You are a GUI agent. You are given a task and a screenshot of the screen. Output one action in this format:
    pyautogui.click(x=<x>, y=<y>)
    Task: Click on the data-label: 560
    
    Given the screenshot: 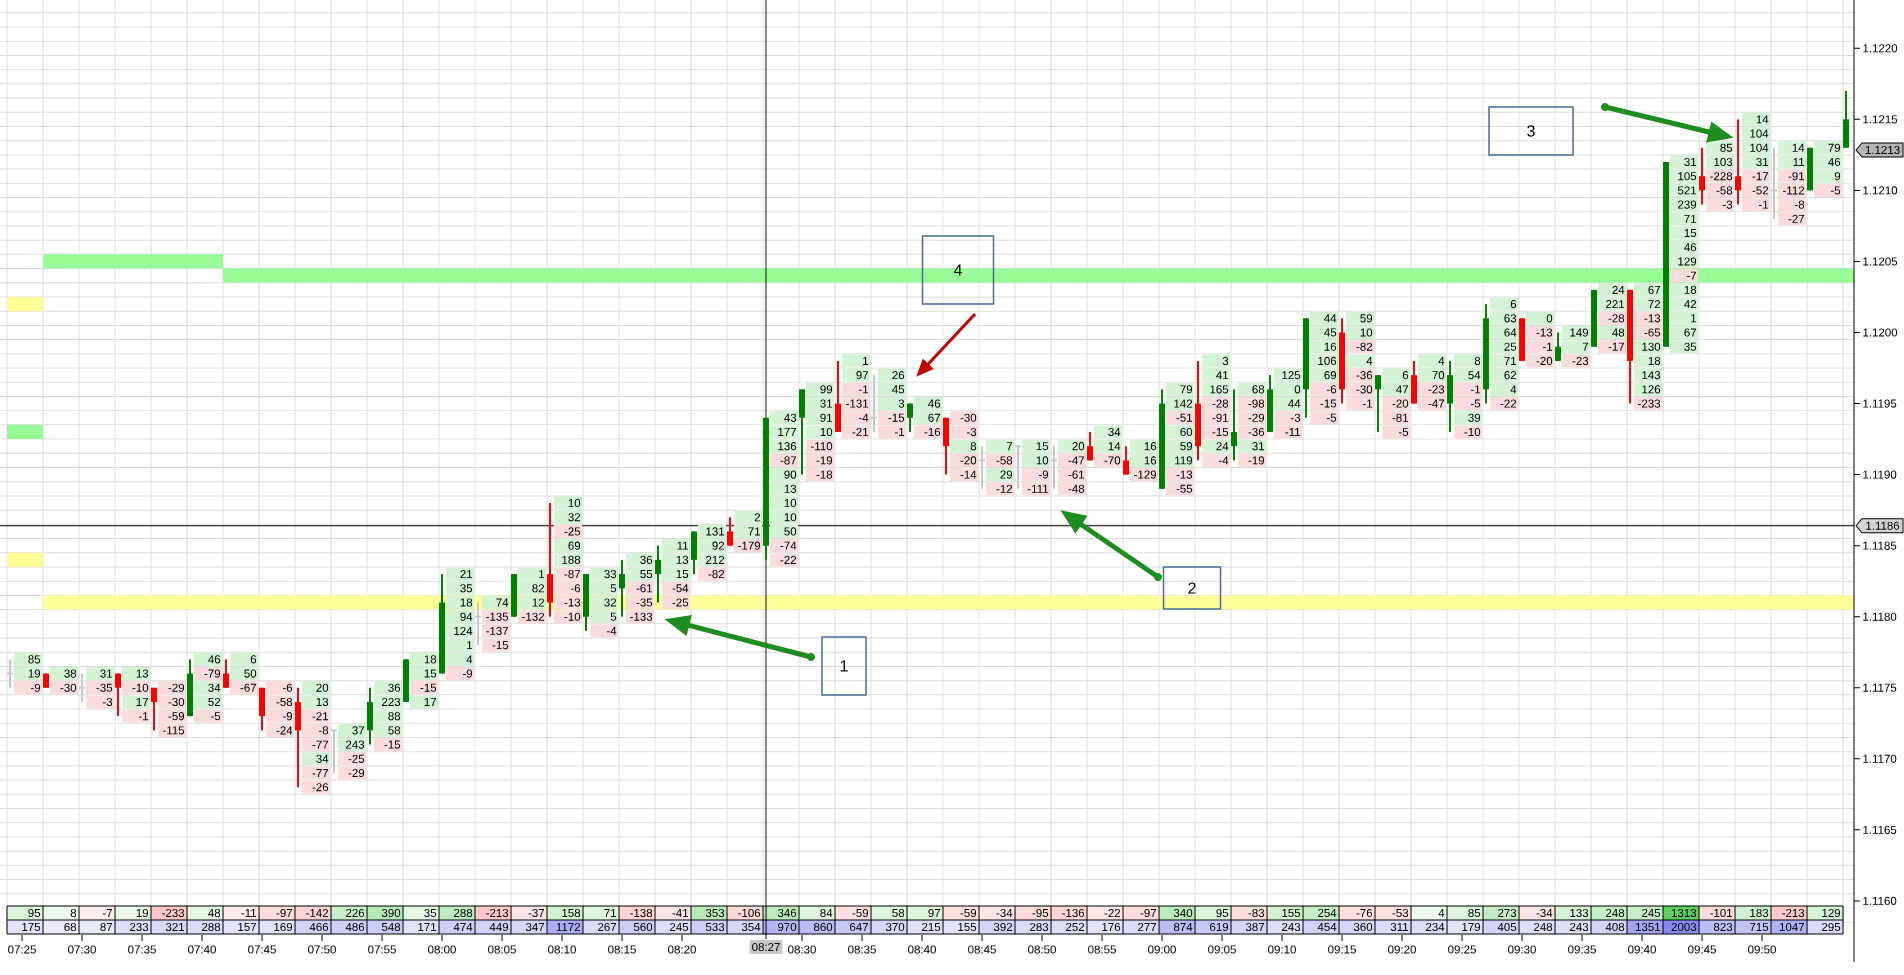 What is the action you would take?
    pyautogui.click(x=643, y=927)
    